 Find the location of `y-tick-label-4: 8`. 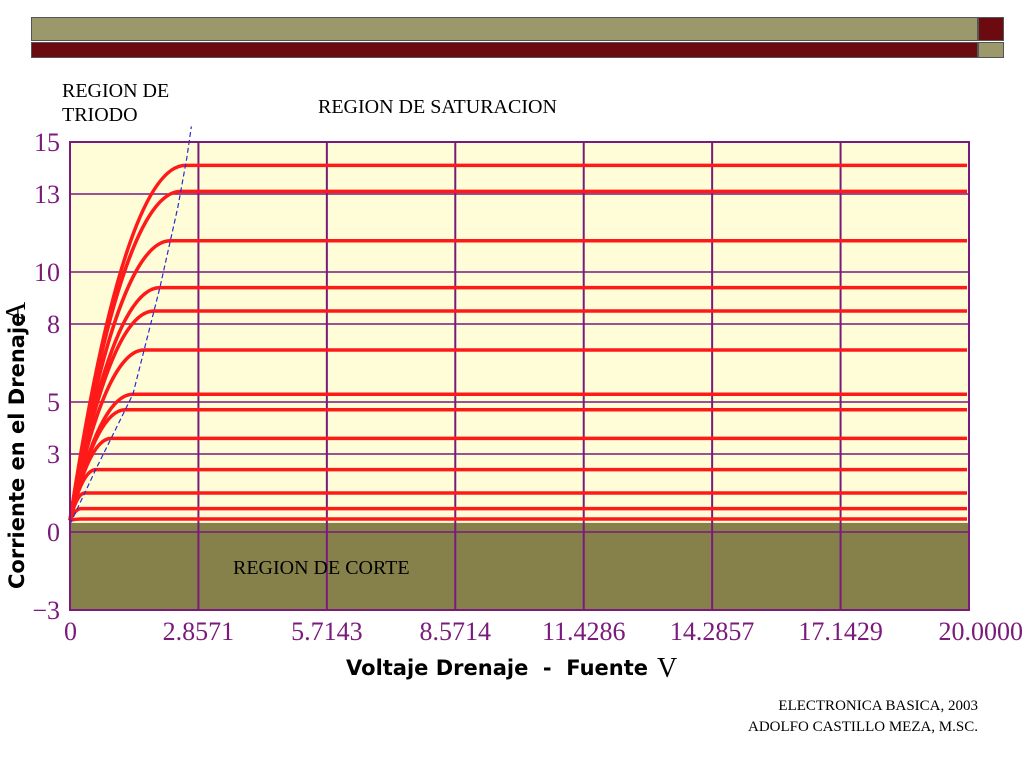

y-tick-label-4: 8 is located at coordinates (53, 324).